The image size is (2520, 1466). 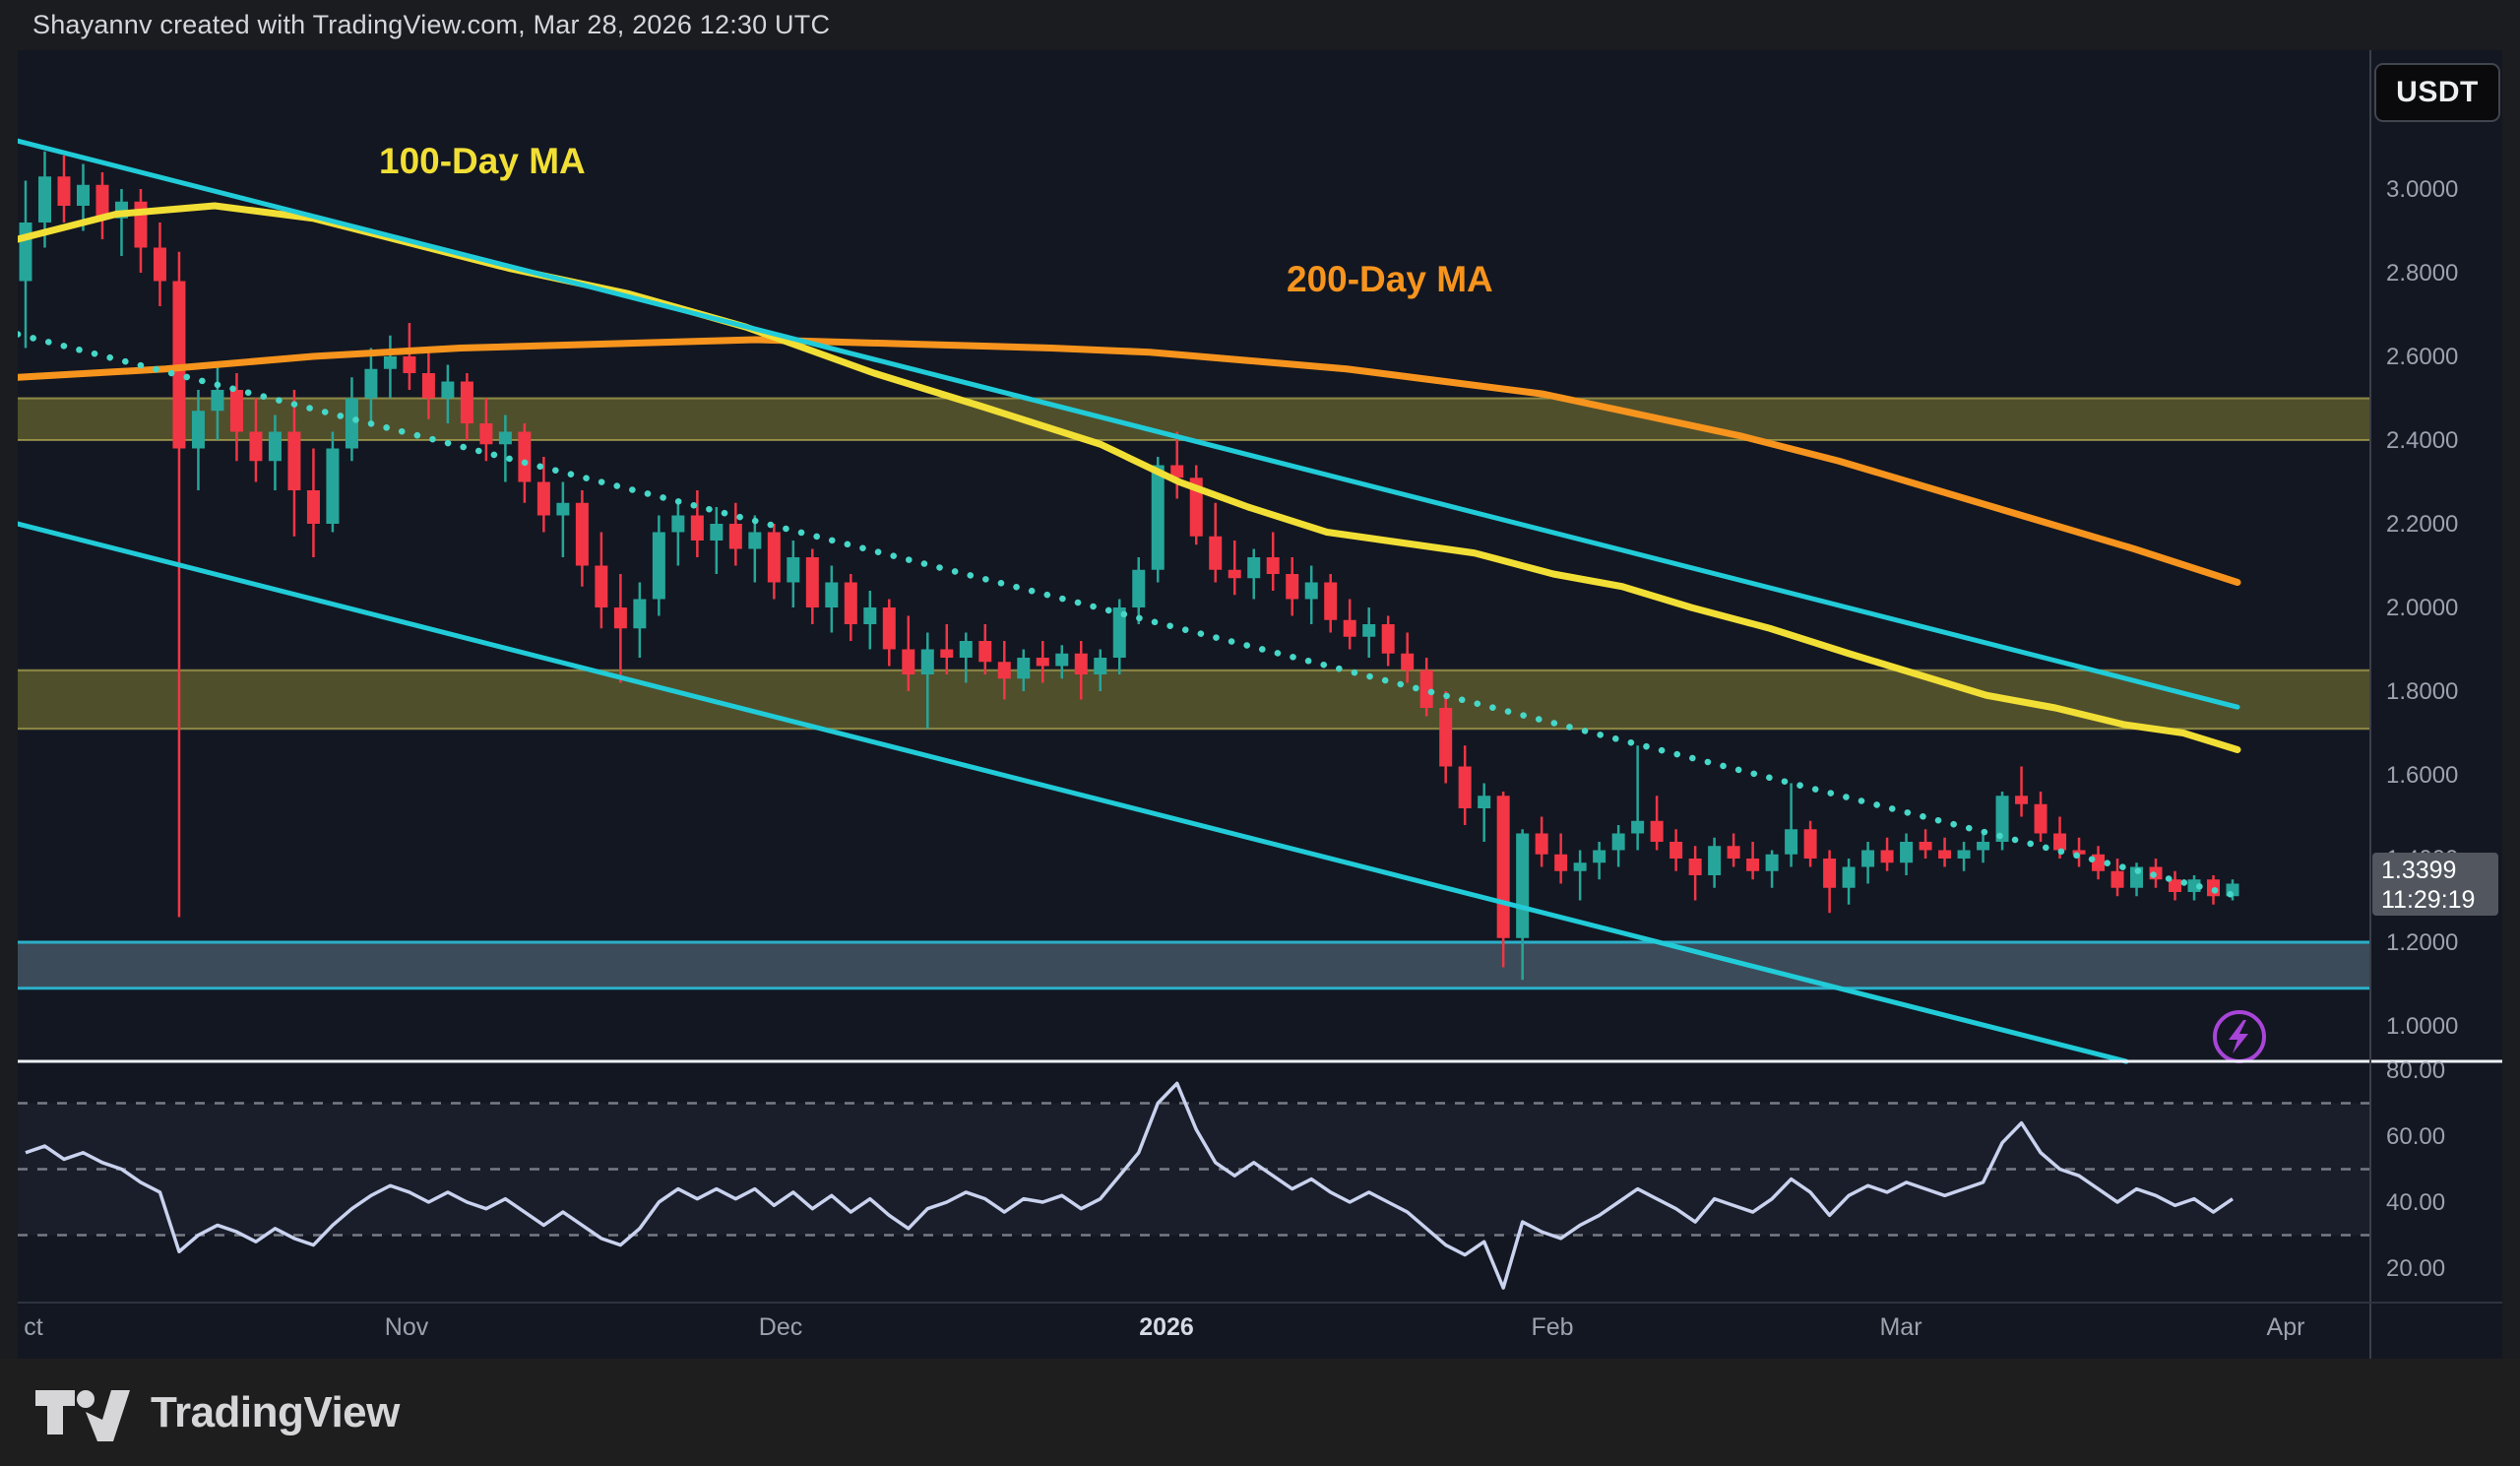 I want to click on tradingview-brand: TradingView, so click(x=217, y=1413).